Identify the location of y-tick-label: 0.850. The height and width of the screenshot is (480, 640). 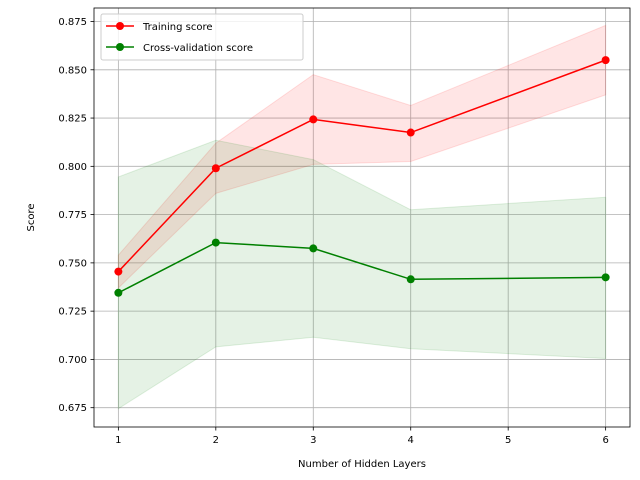
(72, 70).